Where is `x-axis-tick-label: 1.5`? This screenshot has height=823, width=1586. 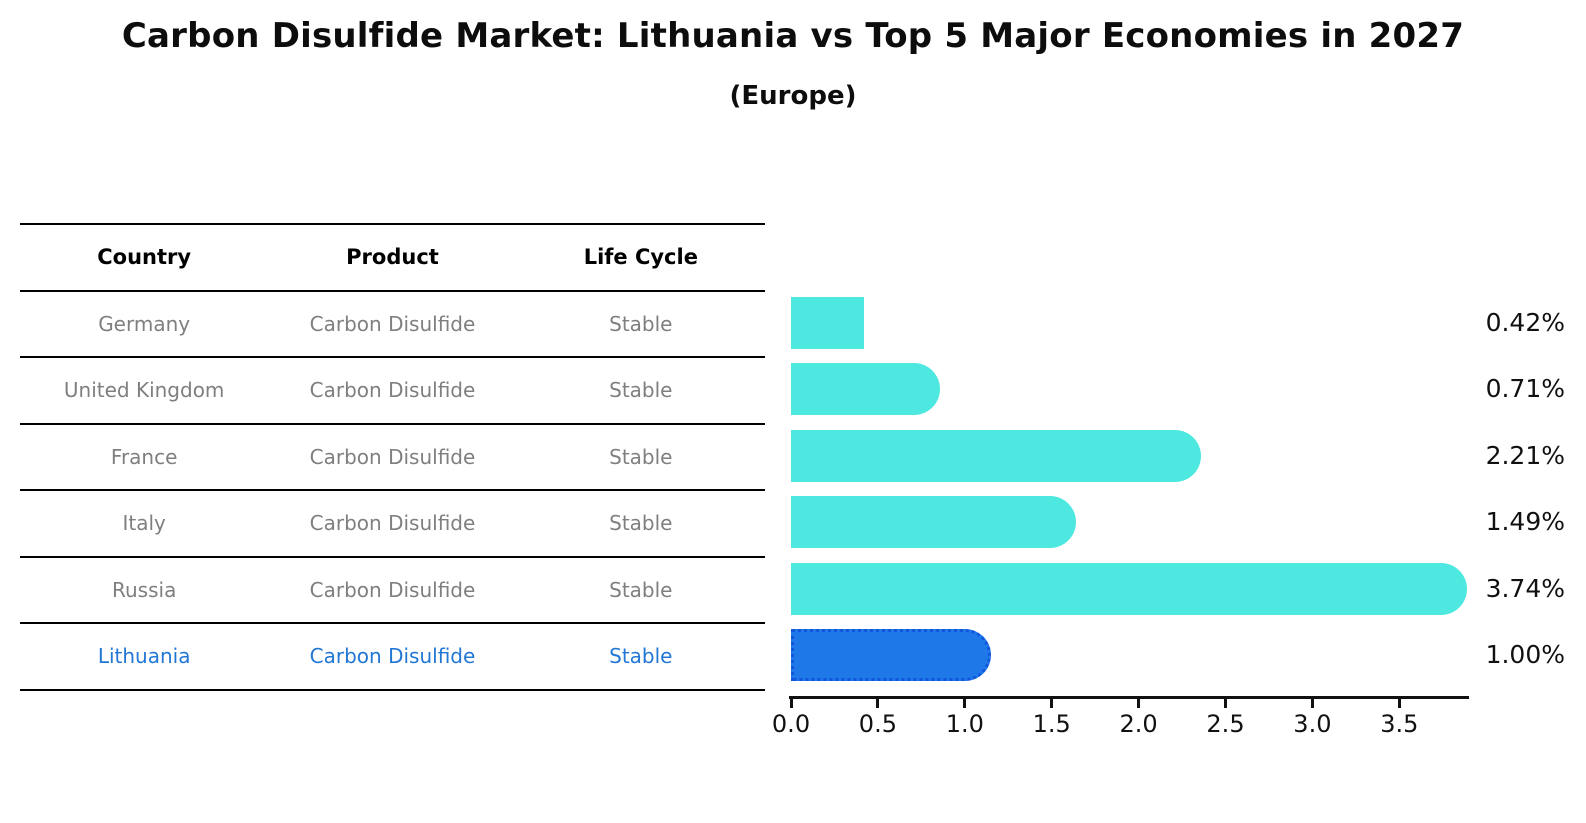 x-axis-tick-label: 1.5 is located at coordinates (1051, 724).